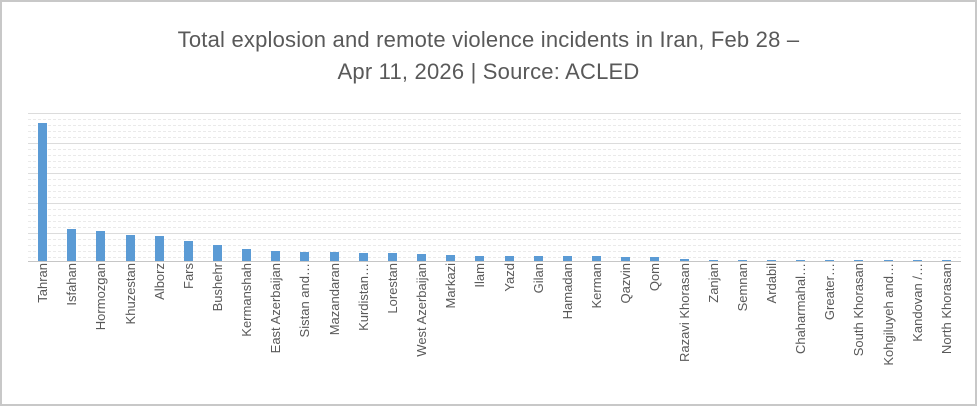 This screenshot has width=977, height=406. What do you see at coordinates (509, 332) in the screenshot?
I see `x-label-slot: Yazd` at bounding box center [509, 332].